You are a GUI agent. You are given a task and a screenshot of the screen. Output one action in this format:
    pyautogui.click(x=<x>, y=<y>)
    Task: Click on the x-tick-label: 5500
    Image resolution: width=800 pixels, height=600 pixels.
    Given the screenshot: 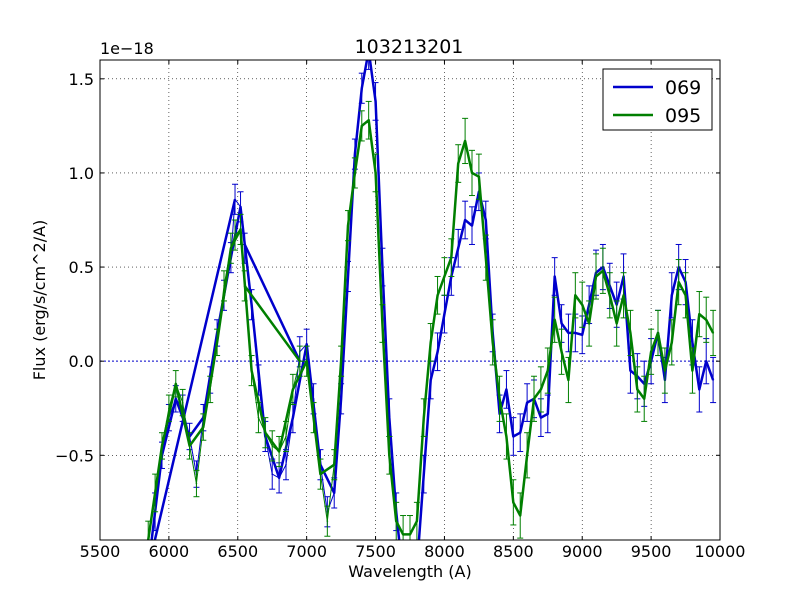 What is the action you would take?
    pyautogui.click(x=100, y=551)
    